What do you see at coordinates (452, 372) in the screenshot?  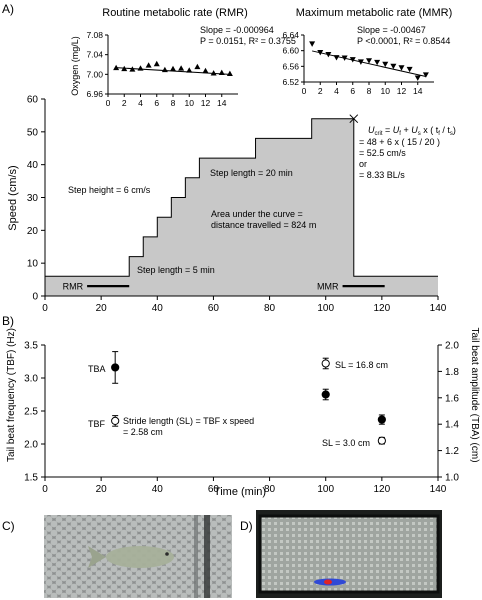 I see `tba-y-tick-label: 1.8` at bounding box center [452, 372].